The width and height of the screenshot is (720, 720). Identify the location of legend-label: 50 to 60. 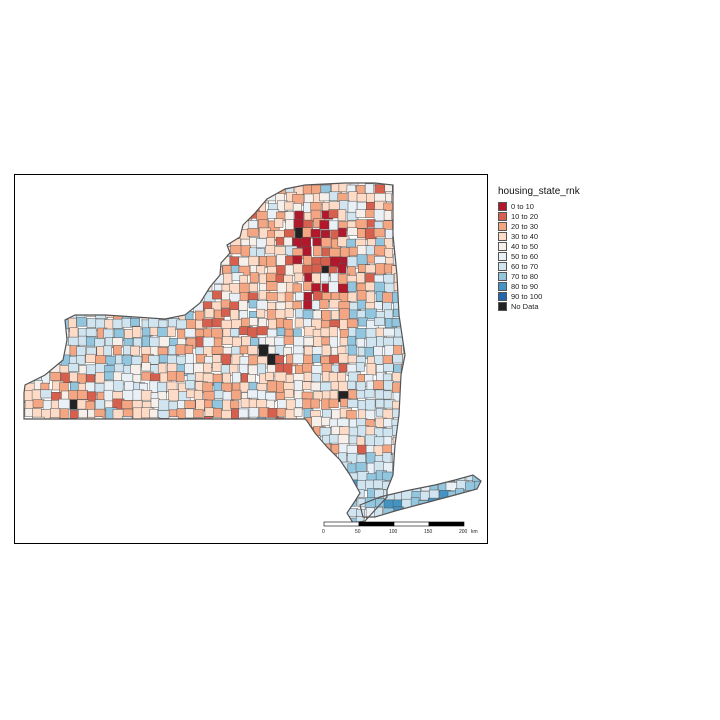
(525, 256).